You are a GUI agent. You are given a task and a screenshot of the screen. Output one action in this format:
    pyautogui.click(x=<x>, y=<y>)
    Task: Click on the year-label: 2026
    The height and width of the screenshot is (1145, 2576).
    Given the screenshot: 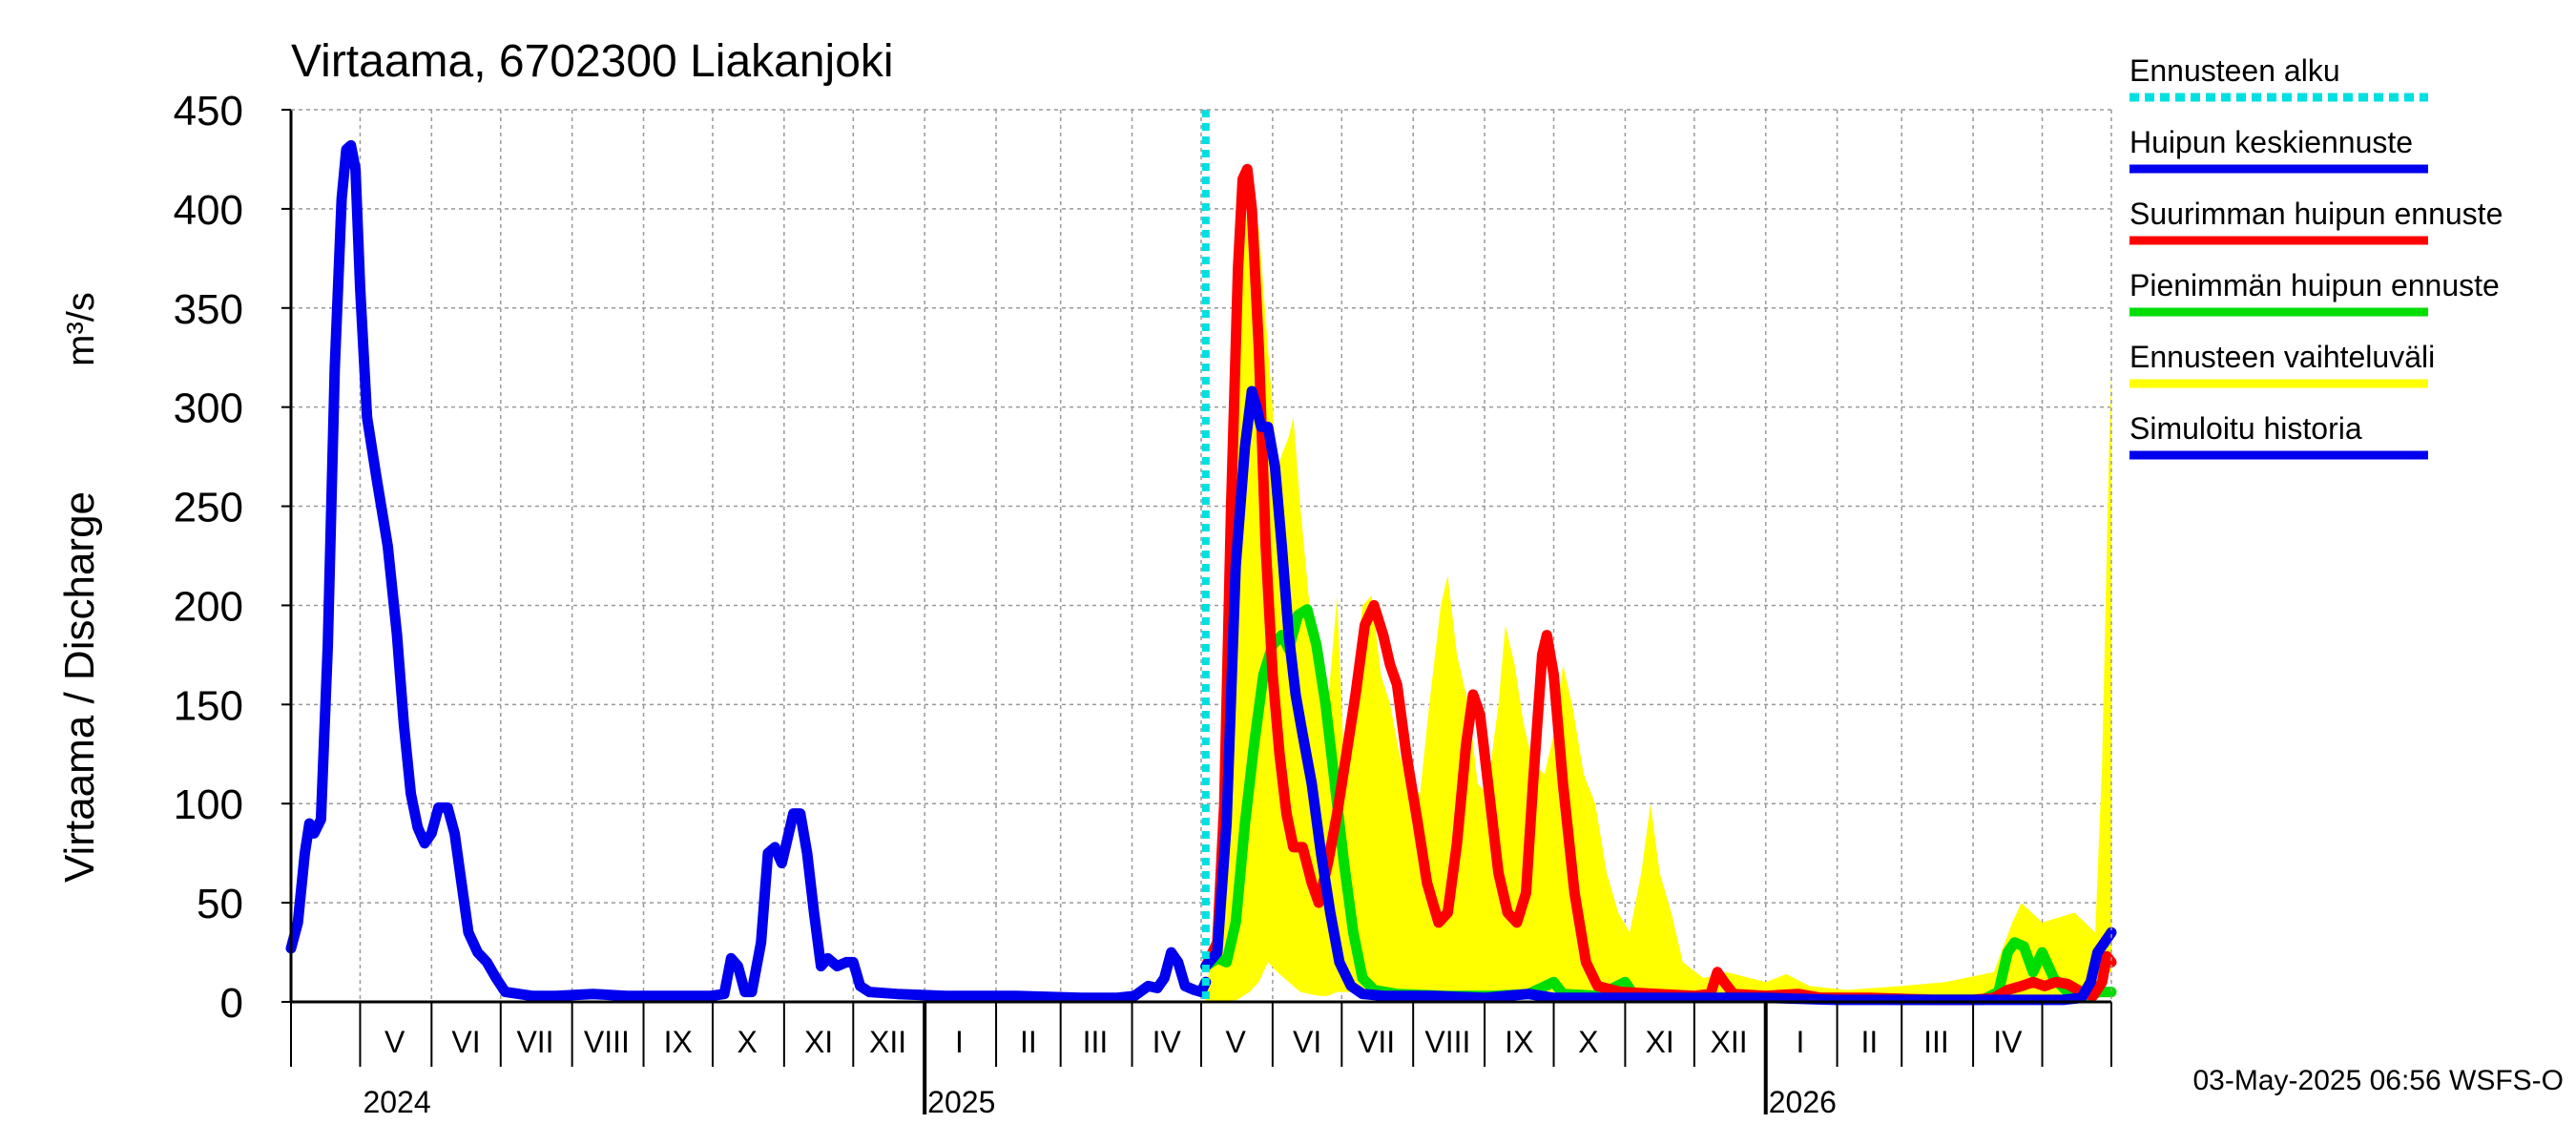 What is the action you would take?
    pyautogui.click(x=1803, y=1102)
    